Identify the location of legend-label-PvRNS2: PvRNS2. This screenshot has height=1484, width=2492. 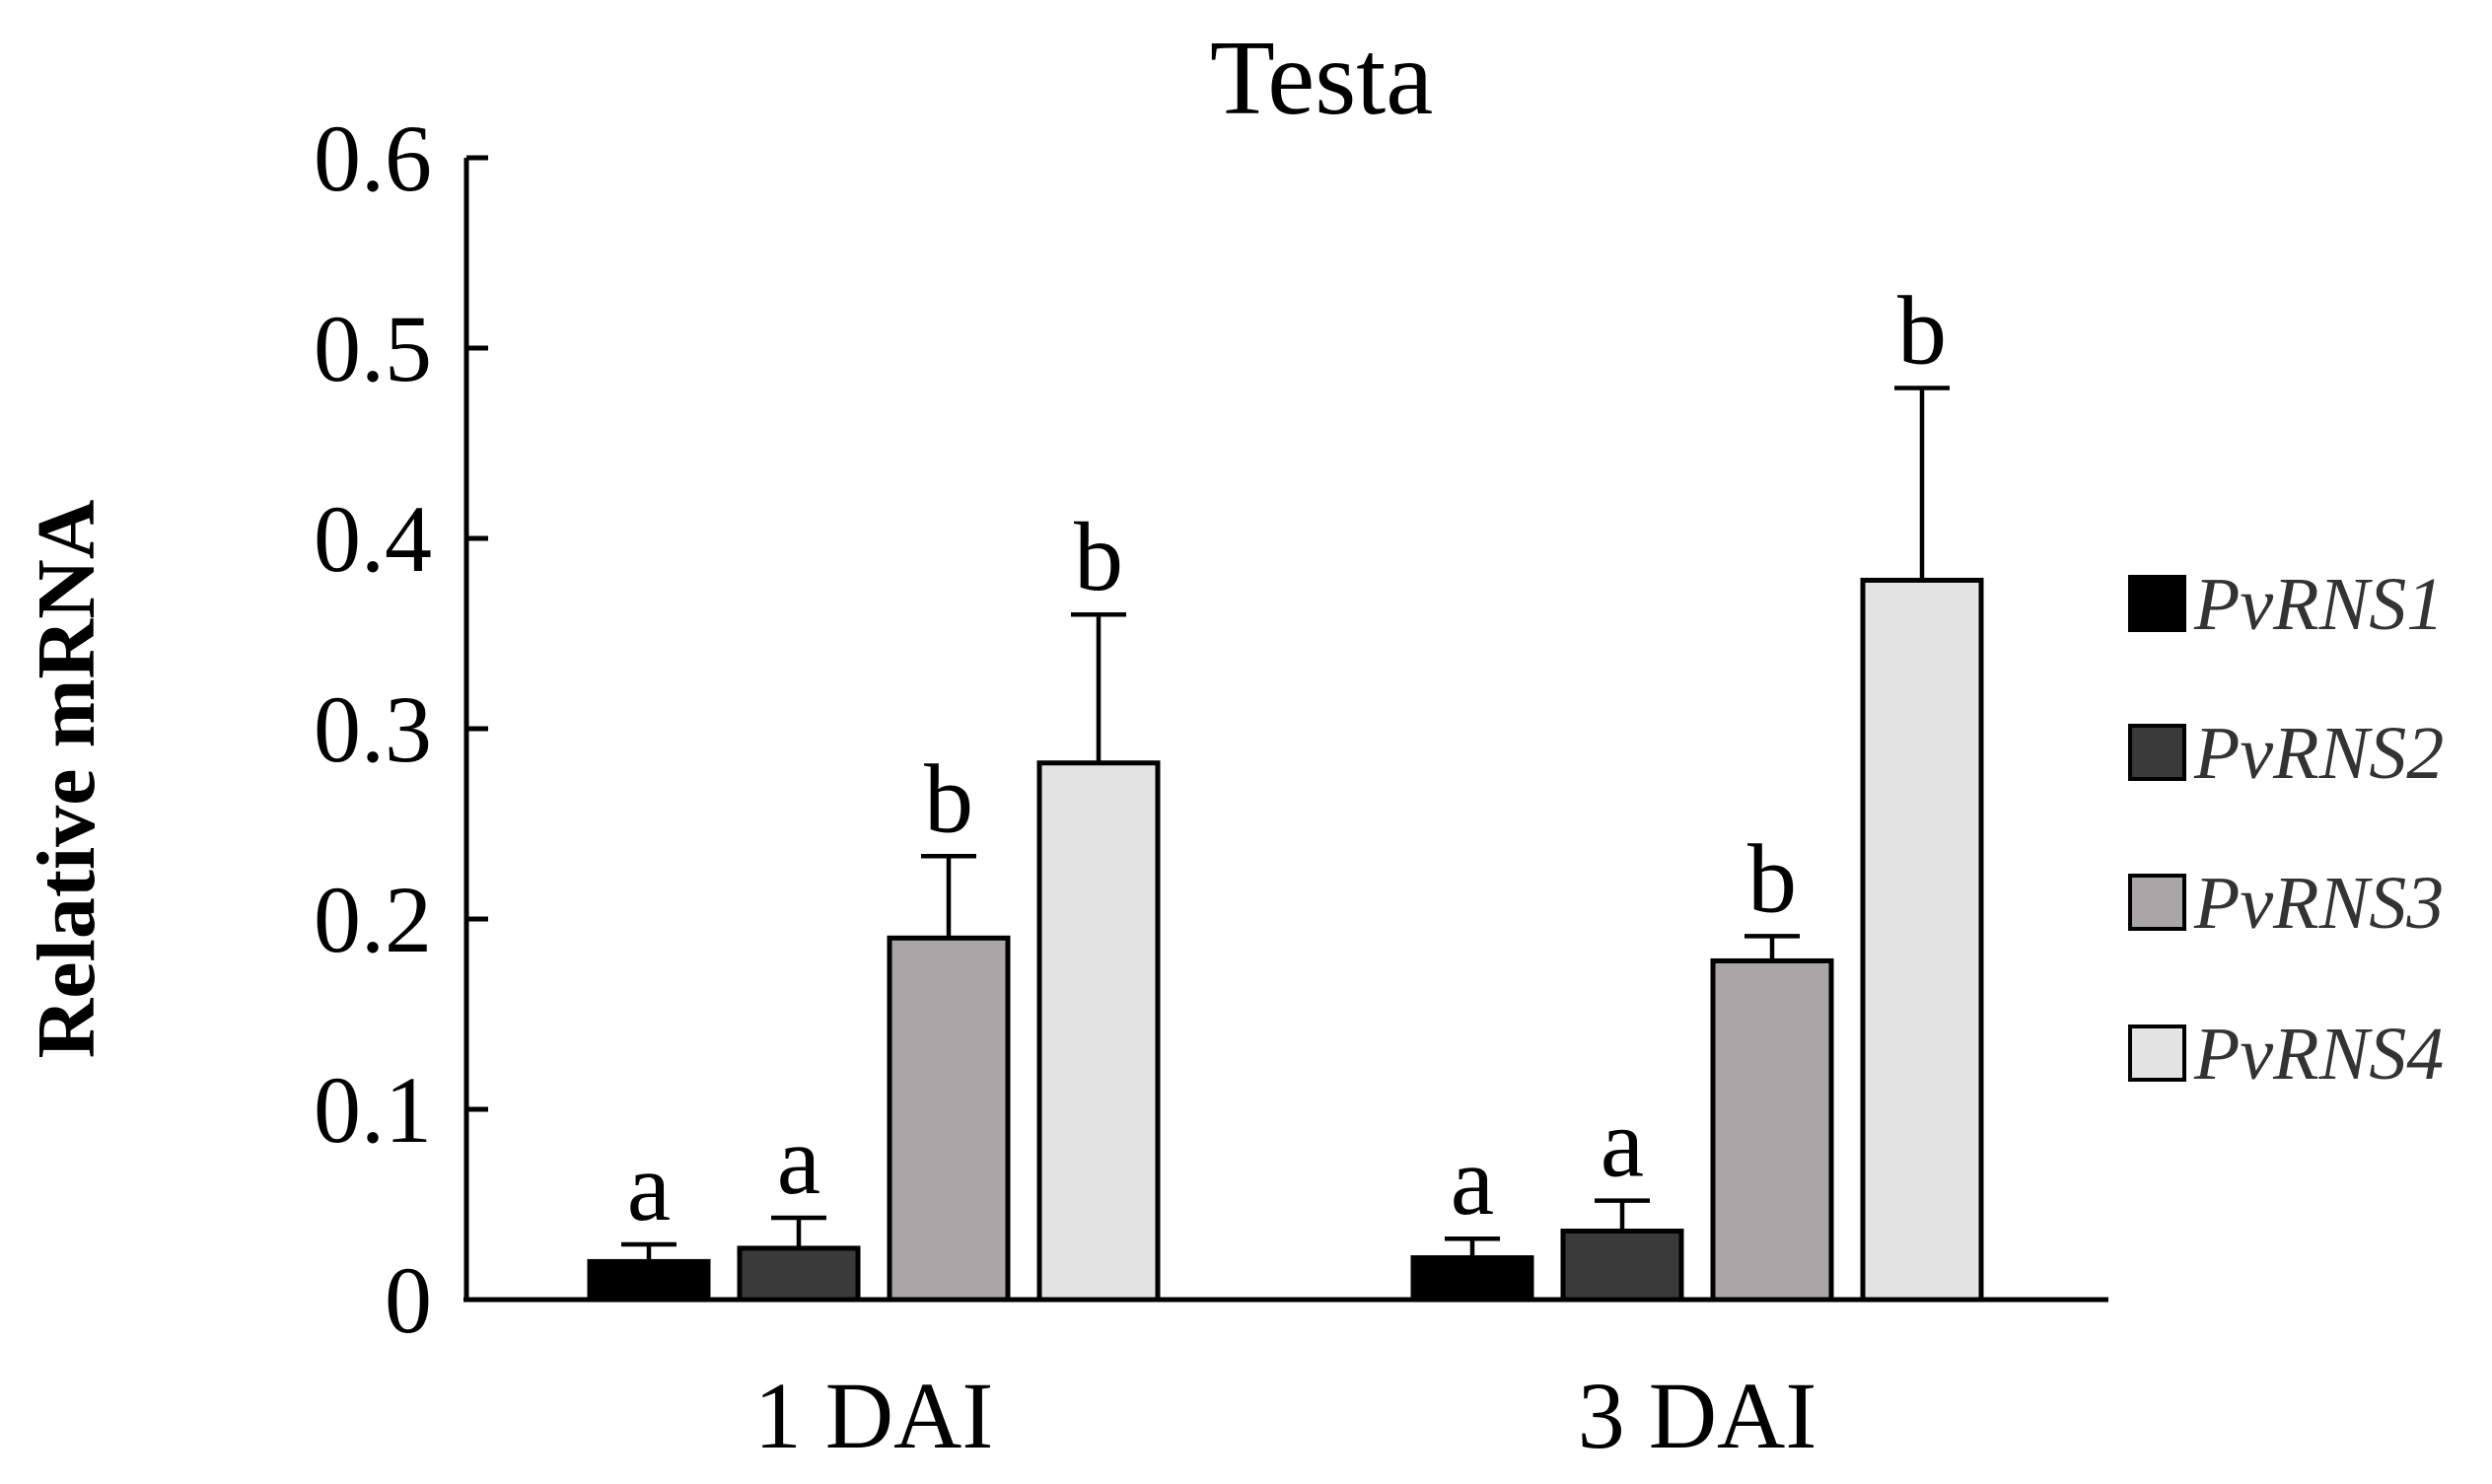
(2319, 753).